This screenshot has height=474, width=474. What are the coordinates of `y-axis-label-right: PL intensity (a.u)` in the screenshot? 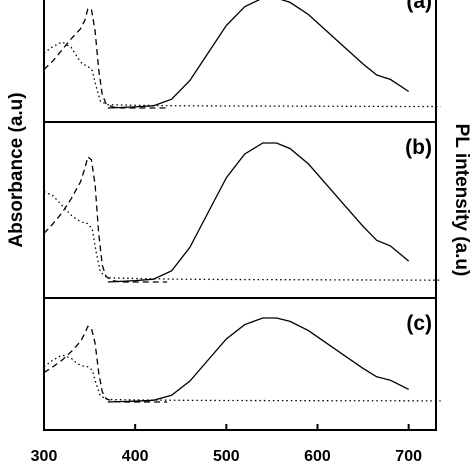 It's located at (461, 200).